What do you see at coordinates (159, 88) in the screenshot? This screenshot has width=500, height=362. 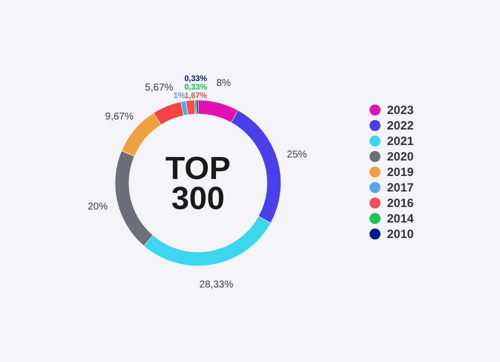 I see `data-label: 5,67%` at bounding box center [159, 88].